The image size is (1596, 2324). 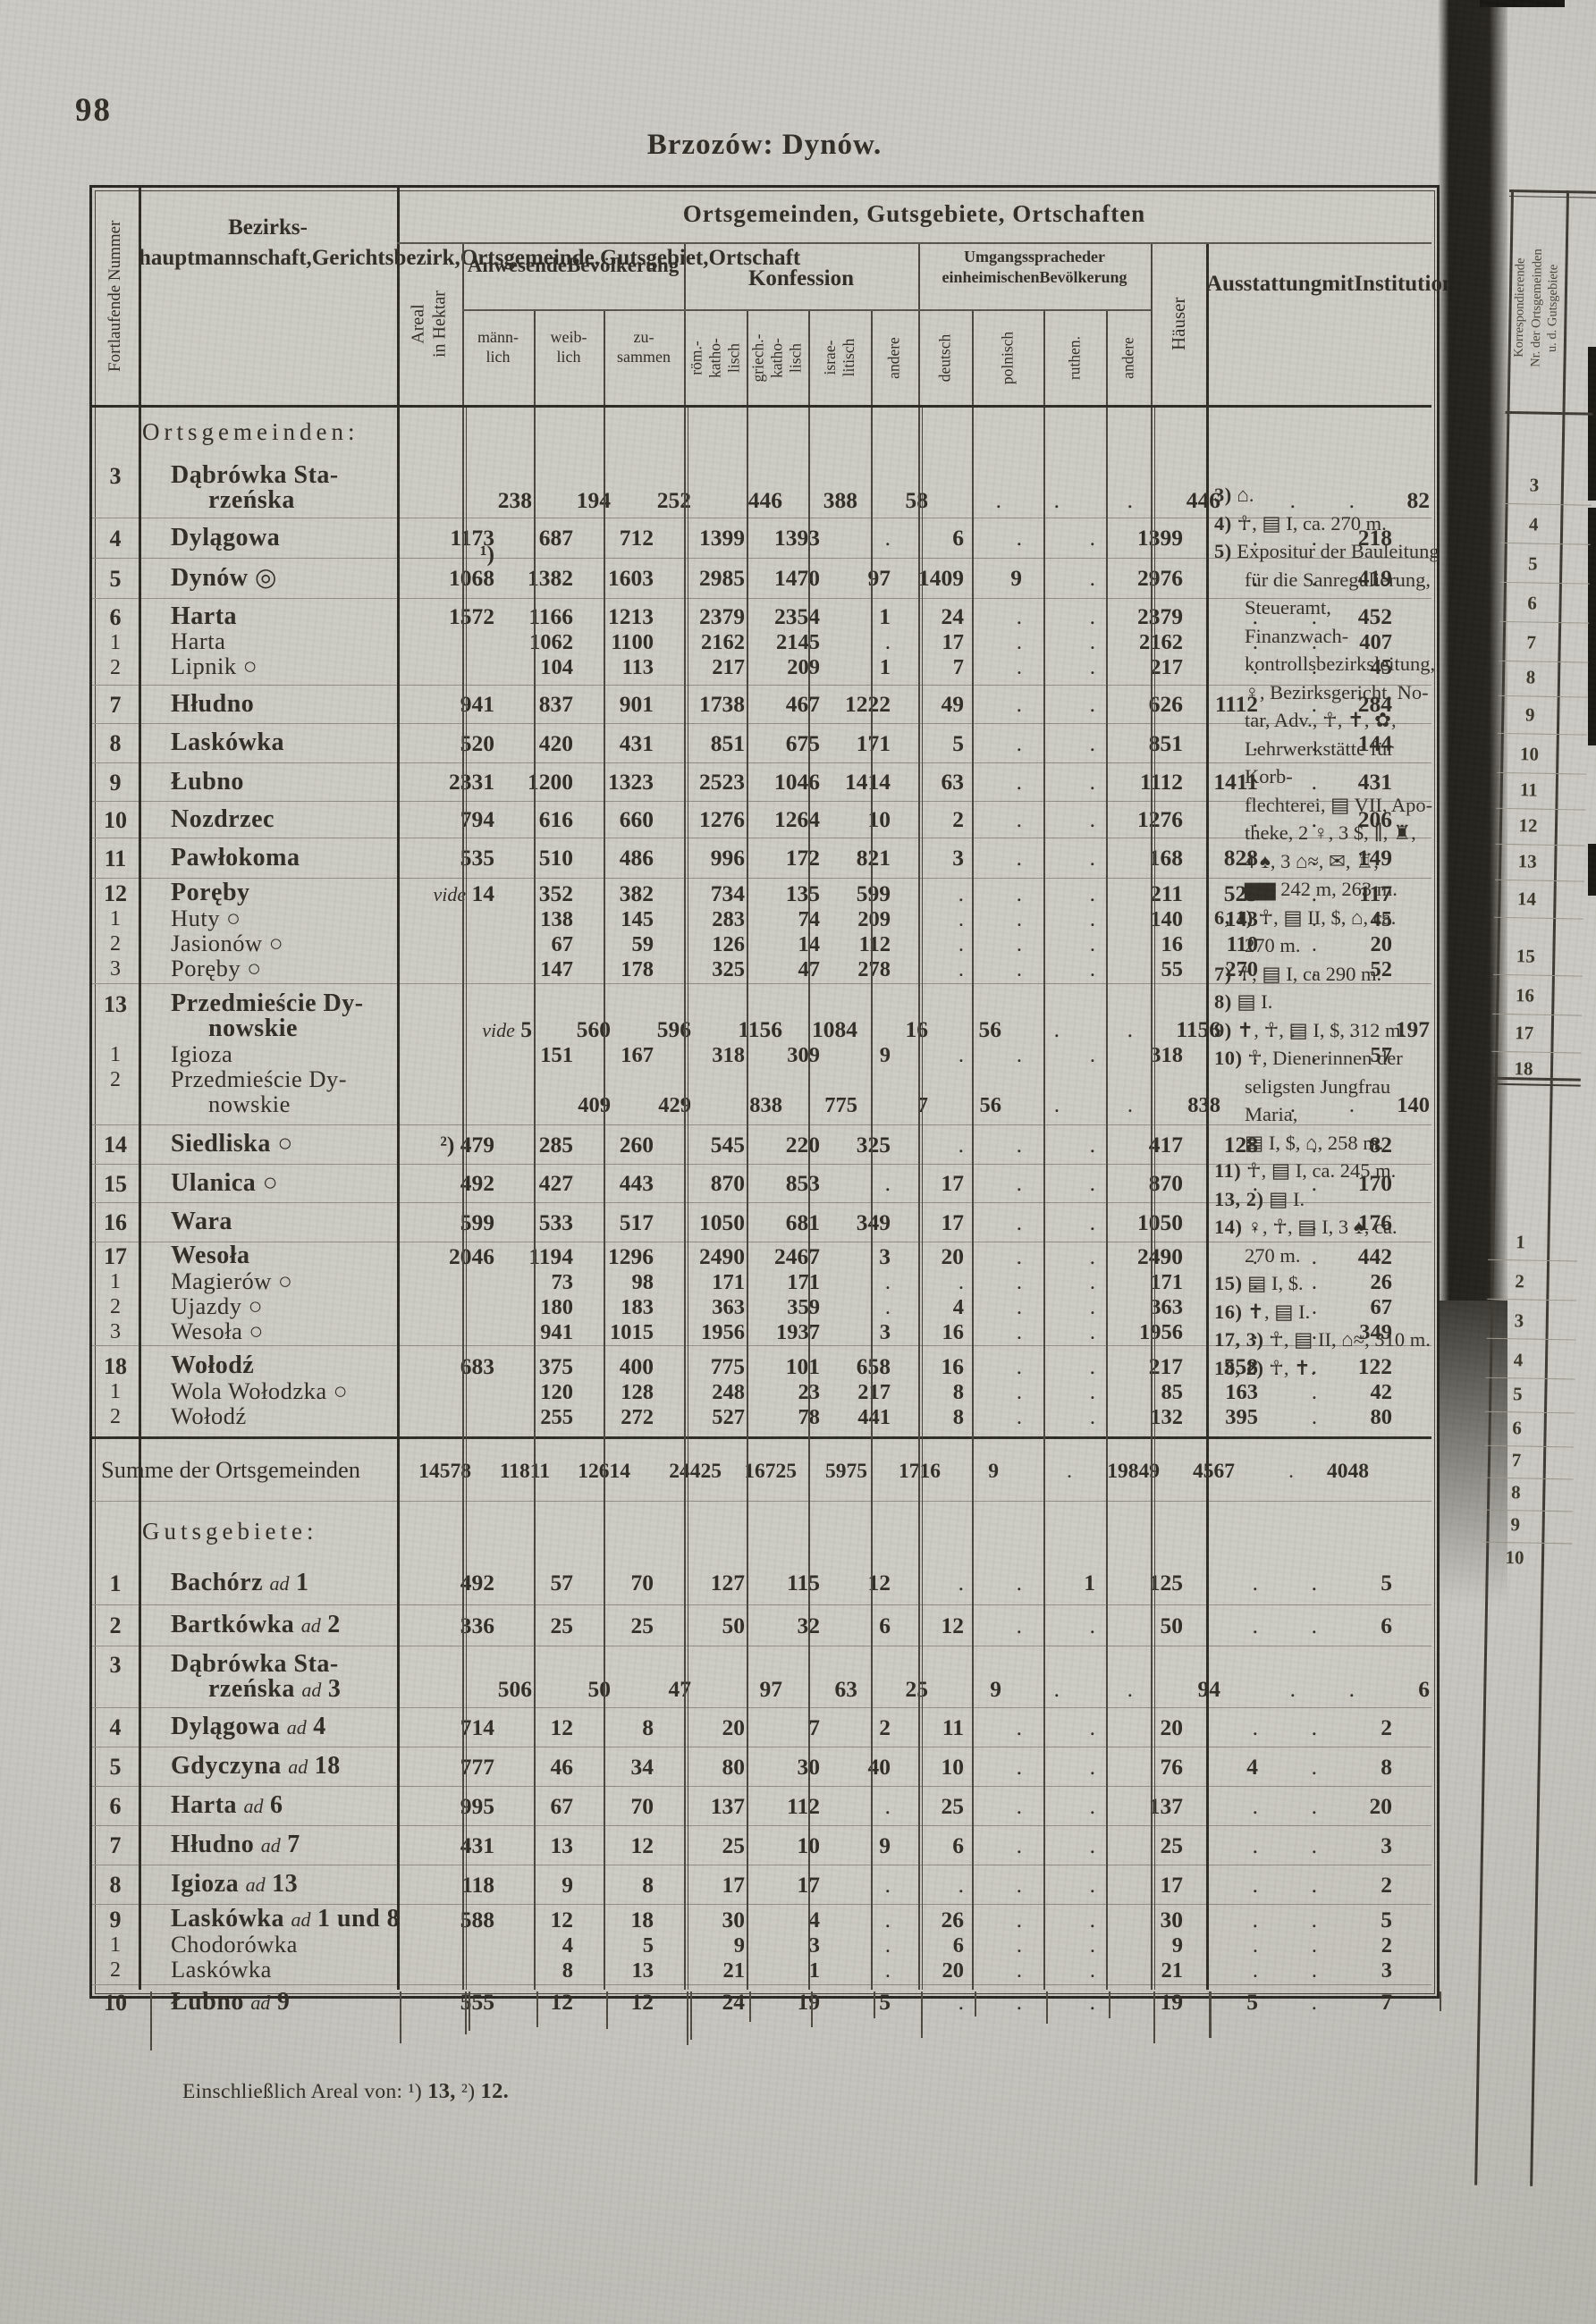 I want to click on margin-strip-number: 3, so click(x=1534, y=485).